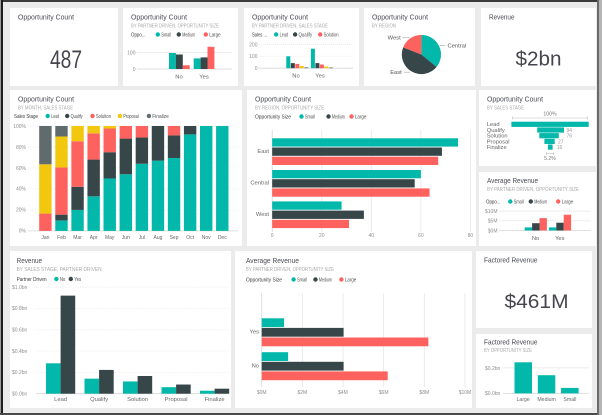 The image size is (602, 415). I want to click on svg-text: BY SALES STAGE, PARTNER DRIVEN, so click(59, 270).